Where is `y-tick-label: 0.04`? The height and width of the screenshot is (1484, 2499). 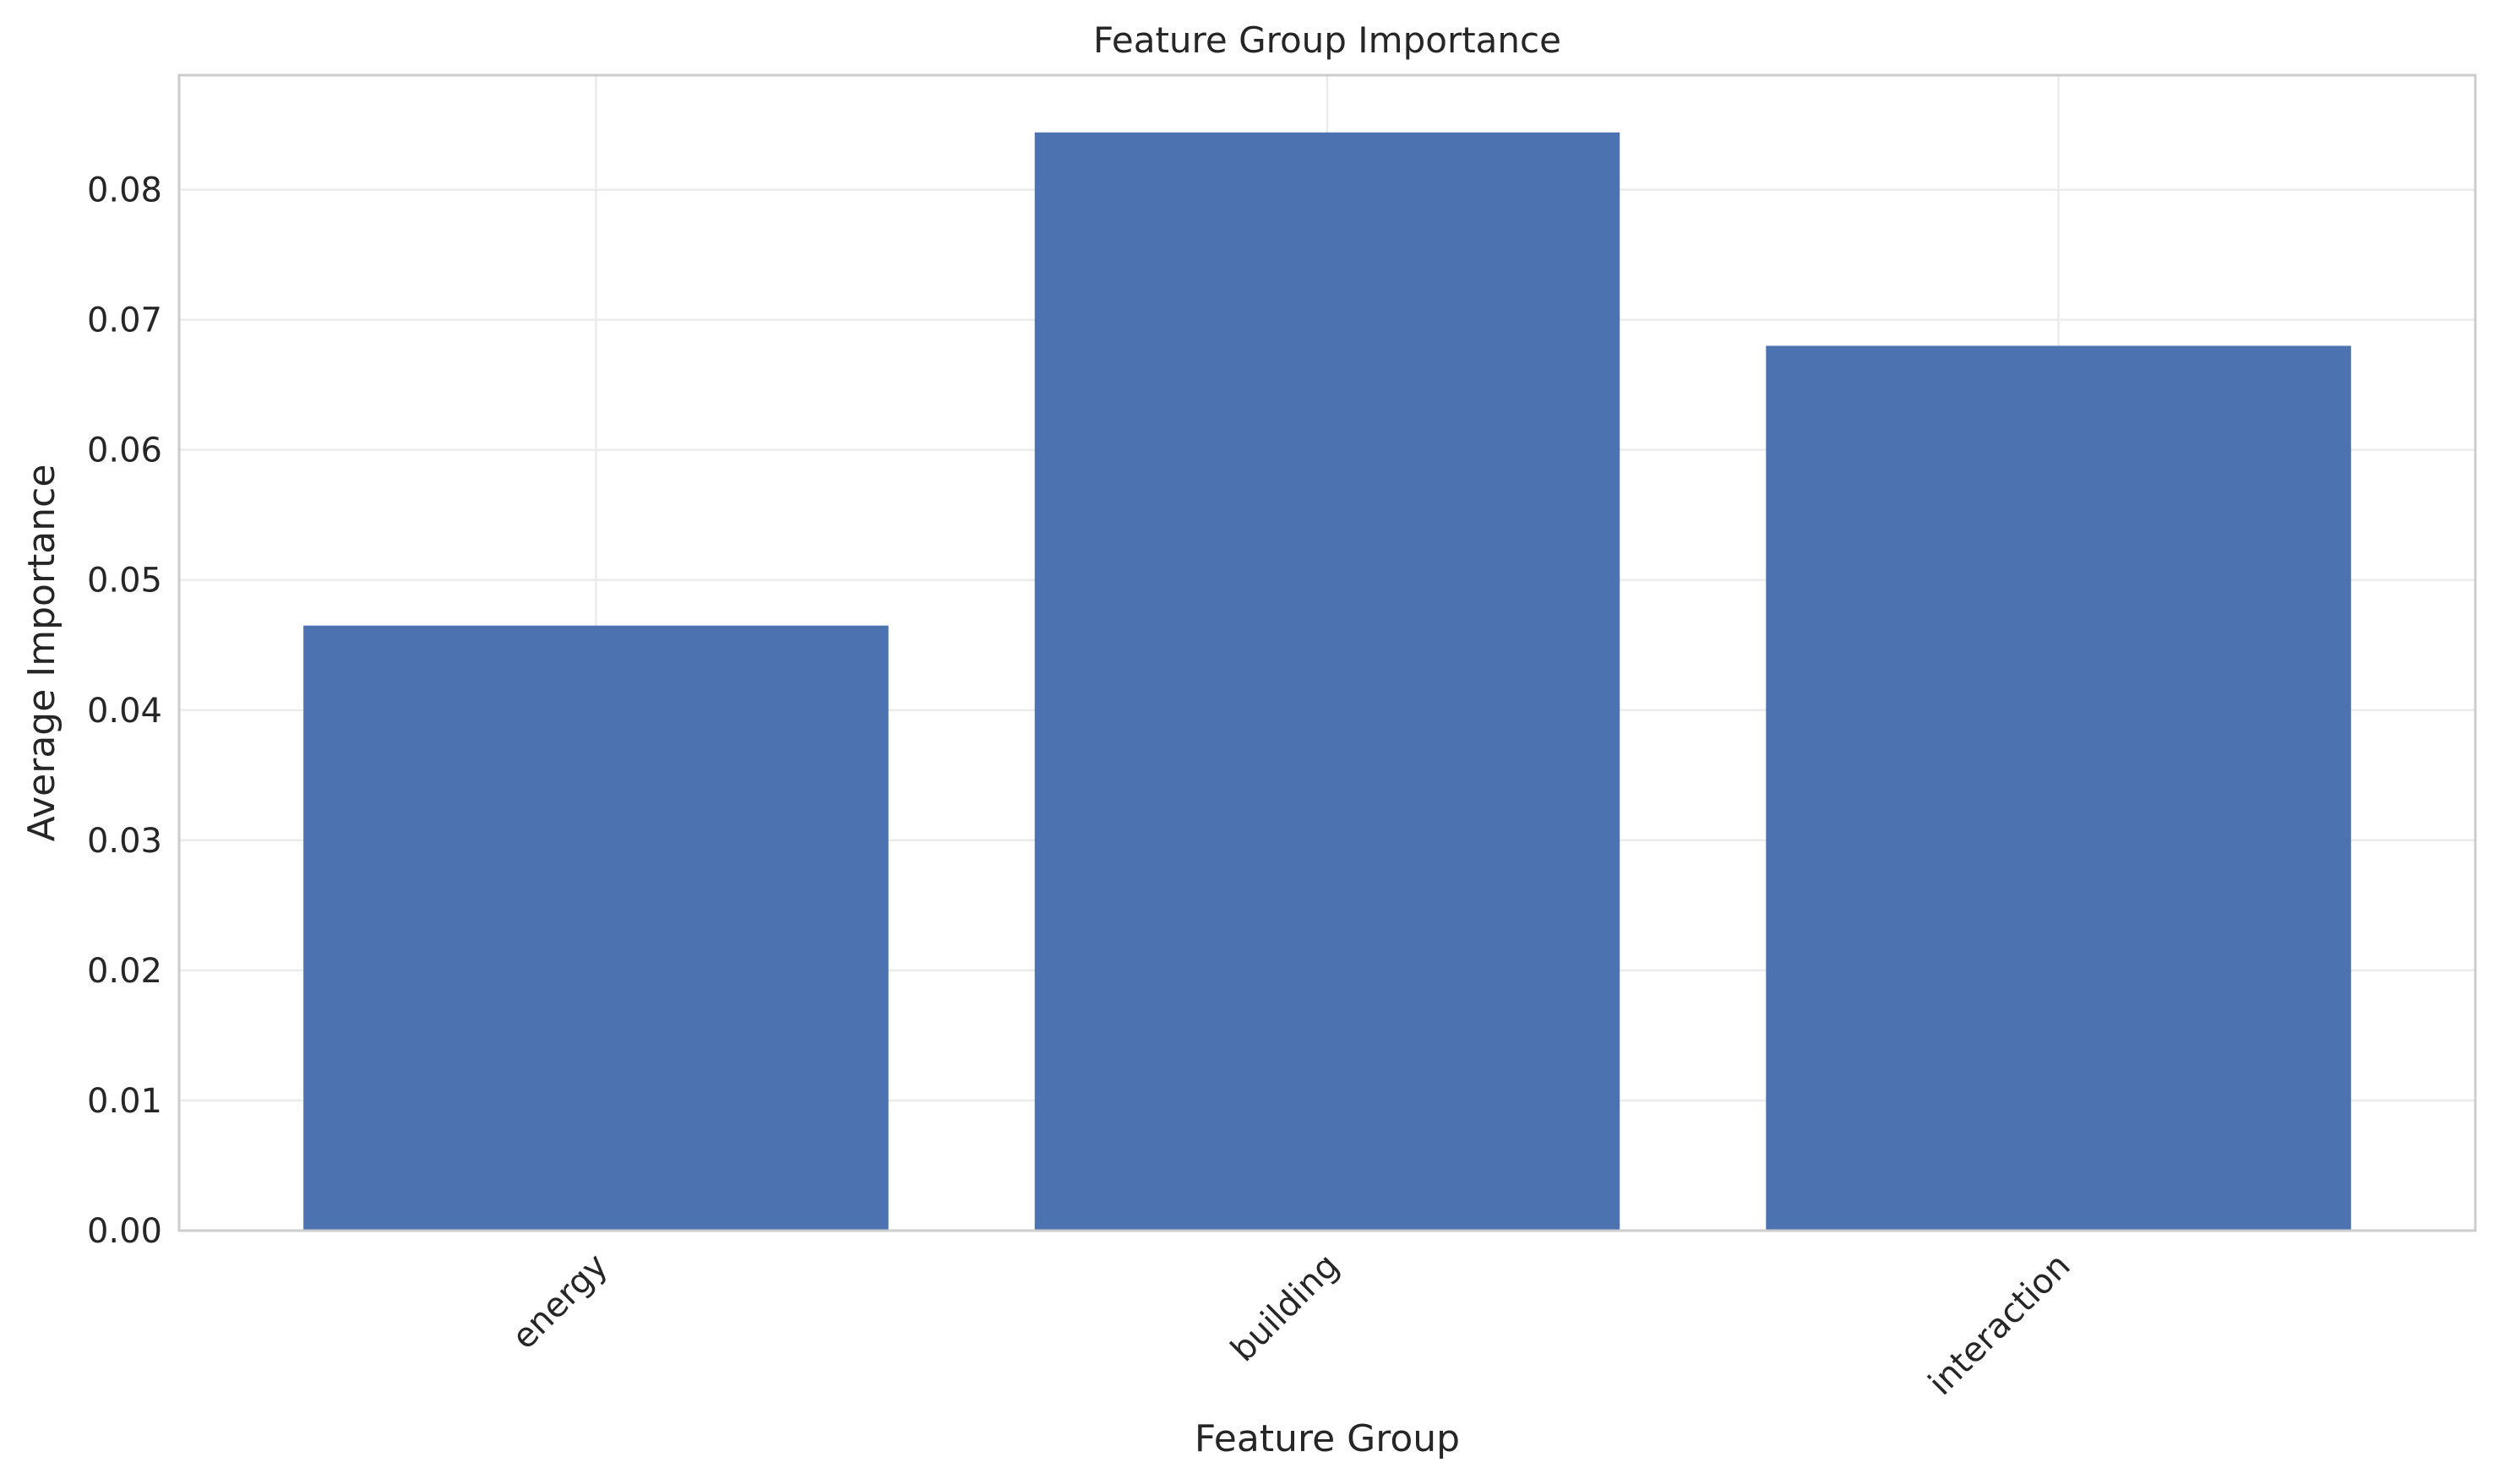 y-tick-label: 0.04 is located at coordinates (124, 711).